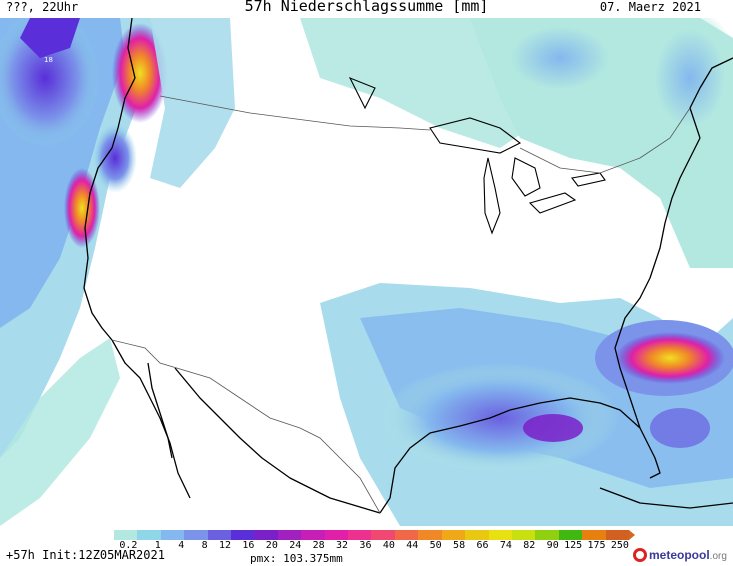 This screenshot has height=566, width=733. I want to click on quebec-precip, so click(560, 60).